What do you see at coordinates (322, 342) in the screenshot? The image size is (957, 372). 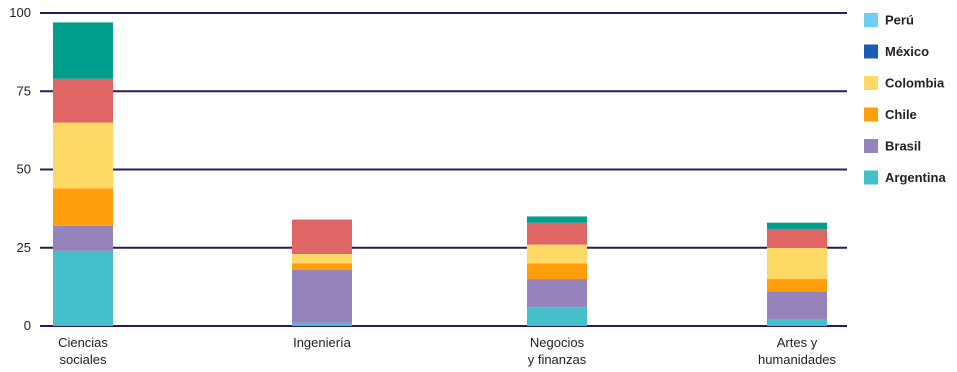 I see `x-category-label: Ingeniería` at bounding box center [322, 342].